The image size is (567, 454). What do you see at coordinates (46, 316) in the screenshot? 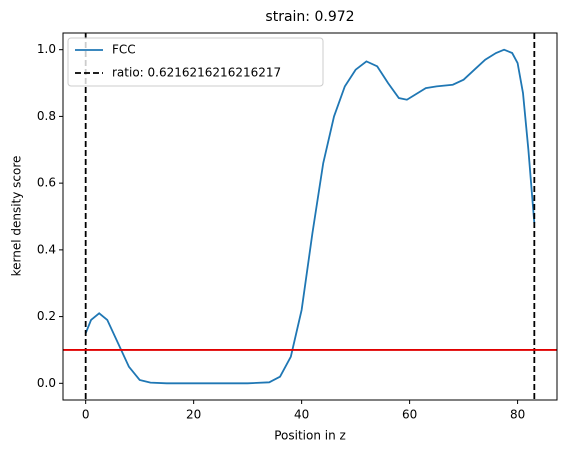
I see `y-tick-label: 0.2` at bounding box center [46, 316].